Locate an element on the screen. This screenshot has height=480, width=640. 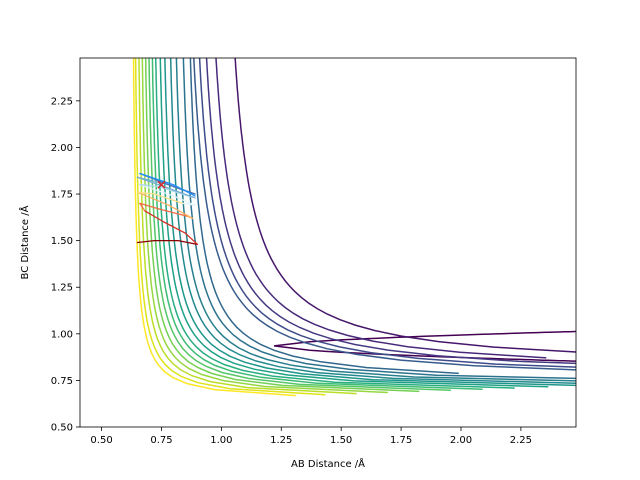
y-tick-label: 1.50 is located at coordinates (62, 241).